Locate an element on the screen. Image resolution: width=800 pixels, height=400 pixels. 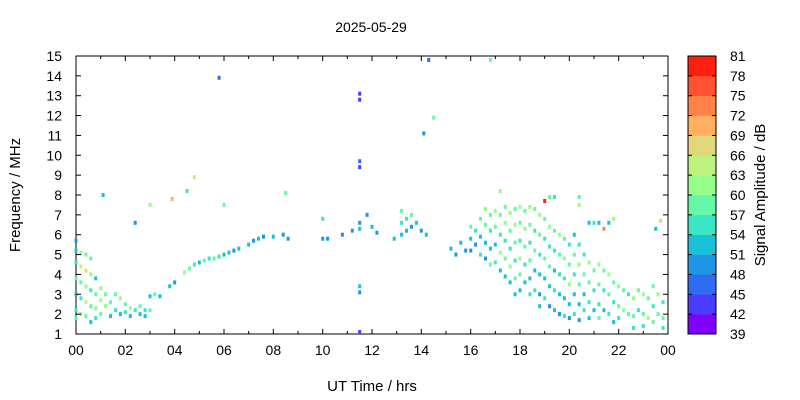
colorbar: 39 42 45 48 51 54 57 60 63 66 69 72 75 78 81 is located at coordinates (716, 195).